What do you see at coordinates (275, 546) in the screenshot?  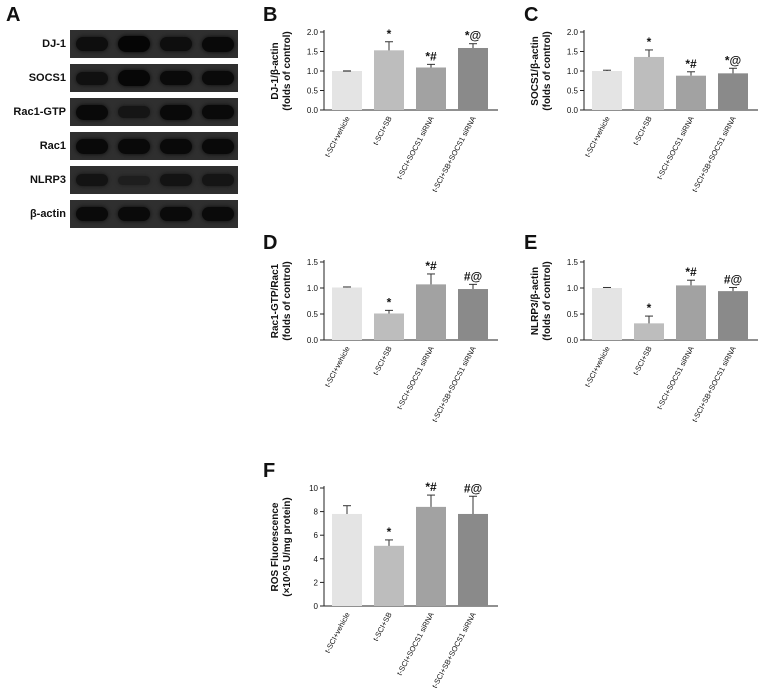 I see `y-axis-label: ROS Fluorescence` at bounding box center [275, 546].